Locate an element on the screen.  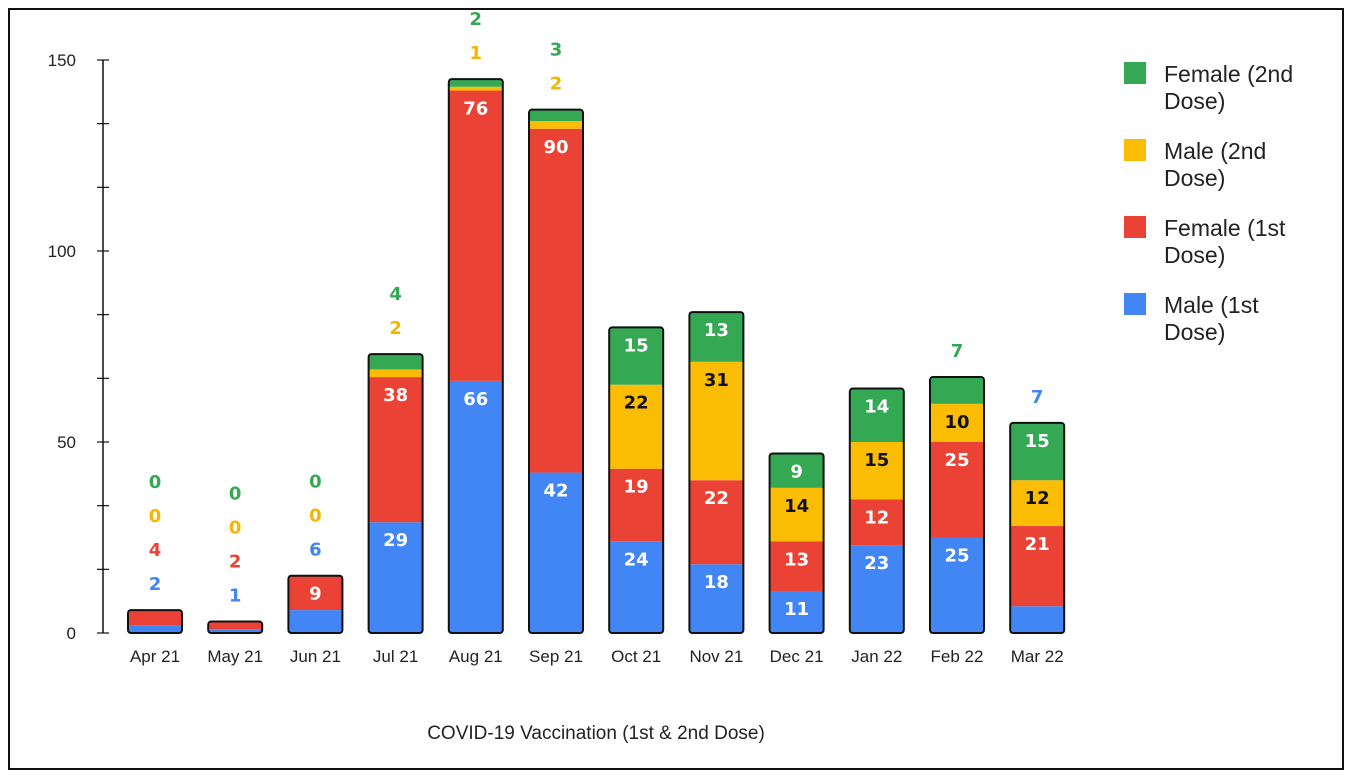
x-tick-label: Jun 21 is located at coordinates (315, 656).